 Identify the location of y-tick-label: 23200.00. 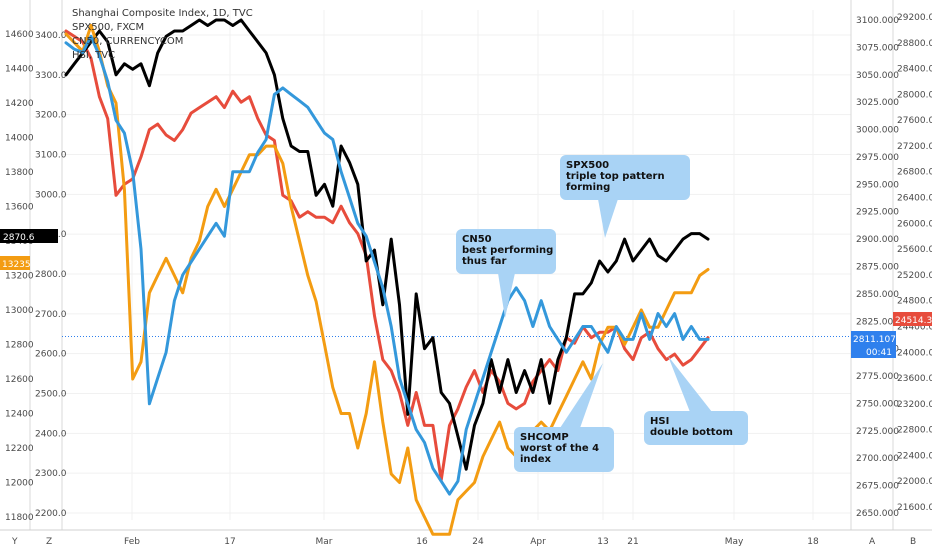
(914, 405).